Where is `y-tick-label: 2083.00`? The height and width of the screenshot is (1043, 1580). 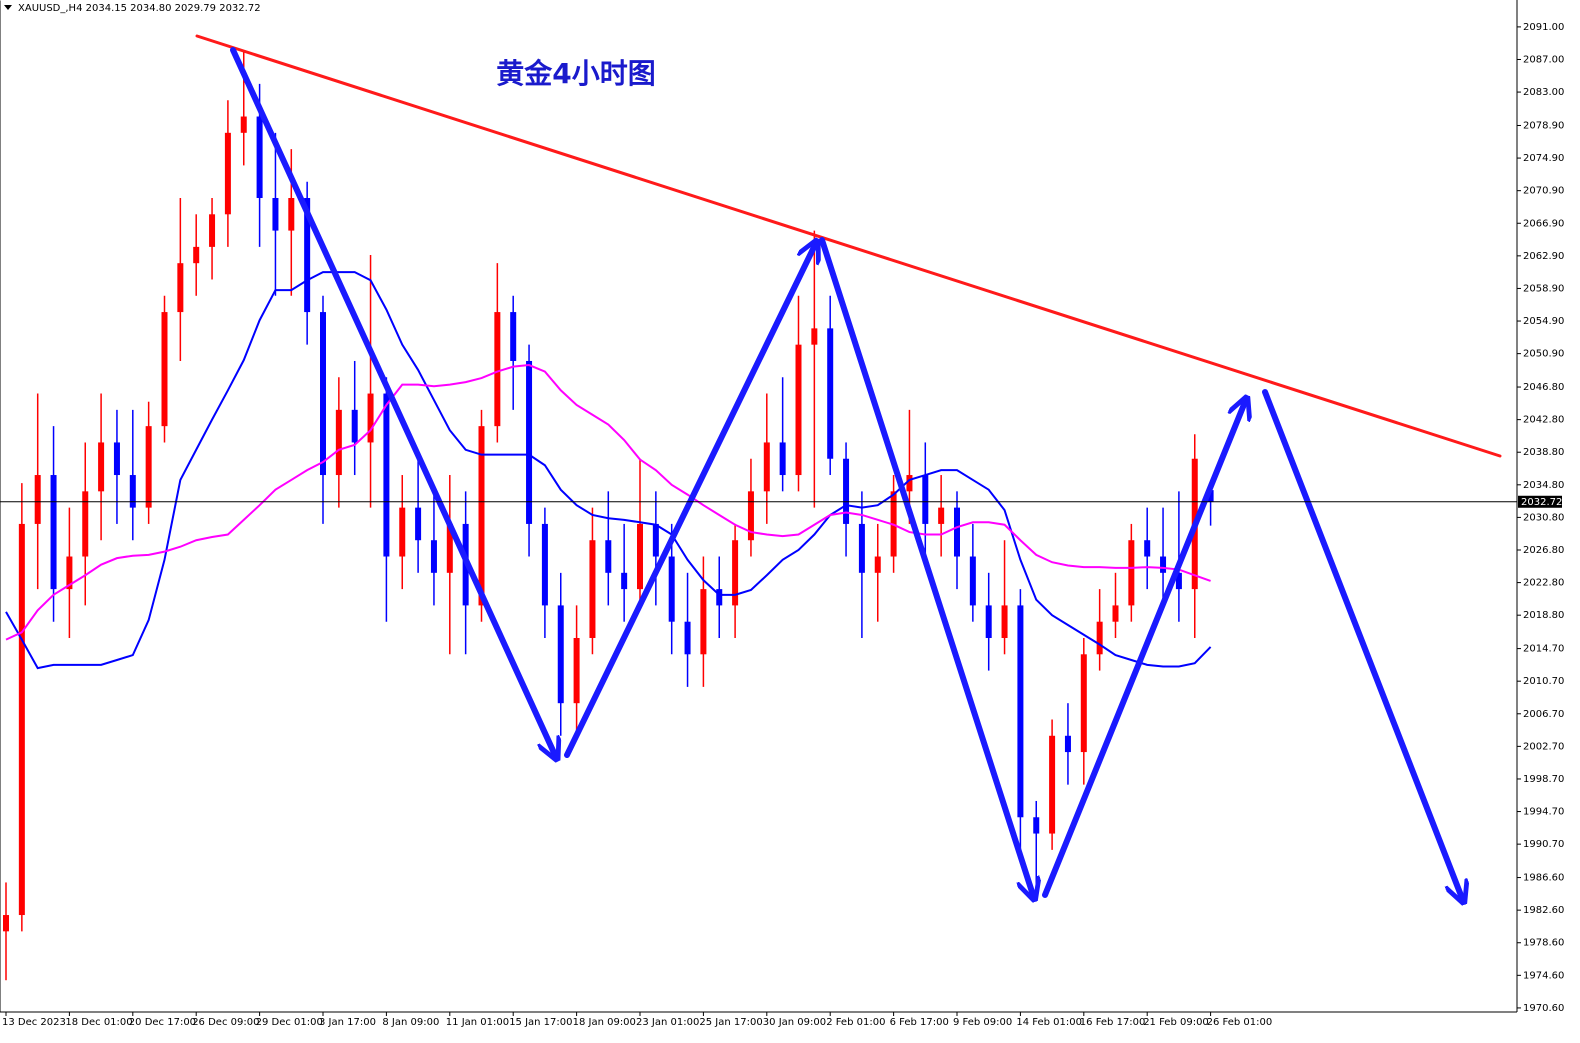
y-tick-label: 2083.00 is located at coordinates (1543, 92).